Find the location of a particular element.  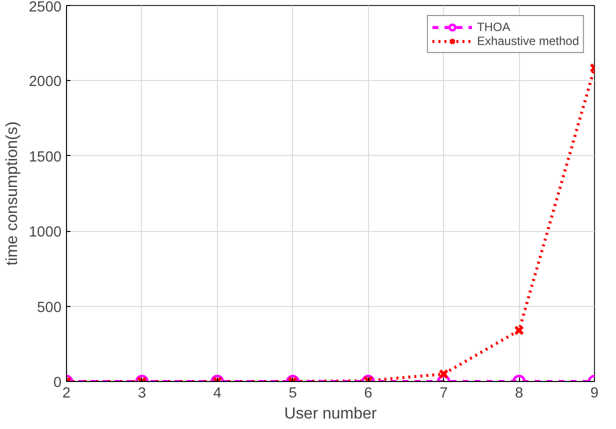

x-tick-label: 9 is located at coordinates (594, 394).